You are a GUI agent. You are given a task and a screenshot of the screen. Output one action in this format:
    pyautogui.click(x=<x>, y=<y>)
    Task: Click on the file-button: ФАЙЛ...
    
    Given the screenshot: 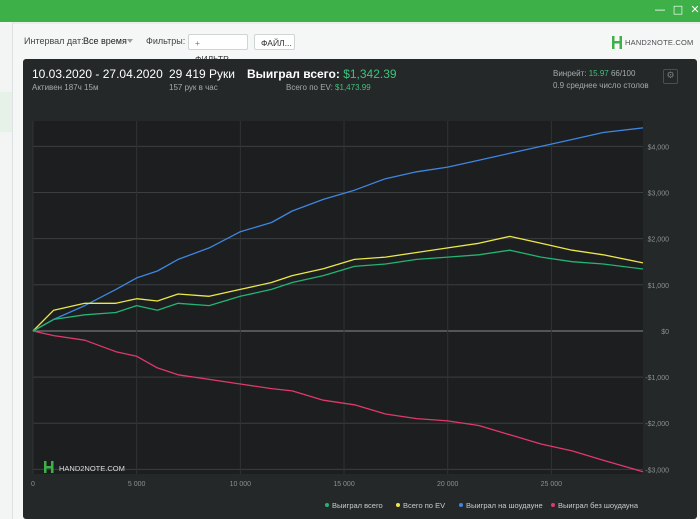 What is the action you would take?
    pyautogui.click(x=274, y=42)
    